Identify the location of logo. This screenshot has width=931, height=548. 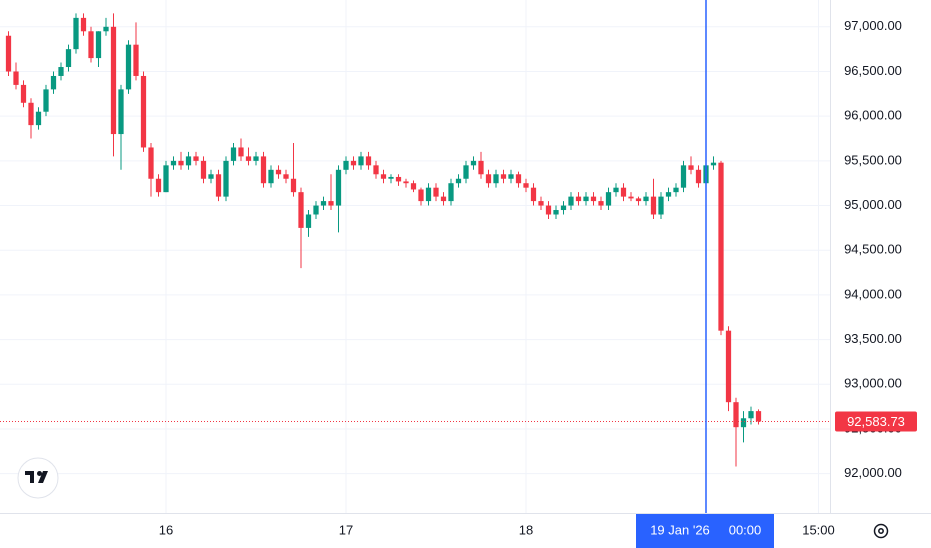
(38, 478).